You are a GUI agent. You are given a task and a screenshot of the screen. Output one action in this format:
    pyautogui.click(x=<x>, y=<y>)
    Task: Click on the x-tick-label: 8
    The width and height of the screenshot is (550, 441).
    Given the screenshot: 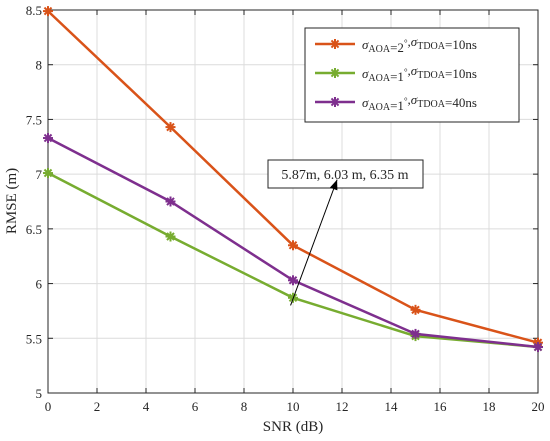 What is the action you would take?
    pyautogui.click(x=244, y=406)
    